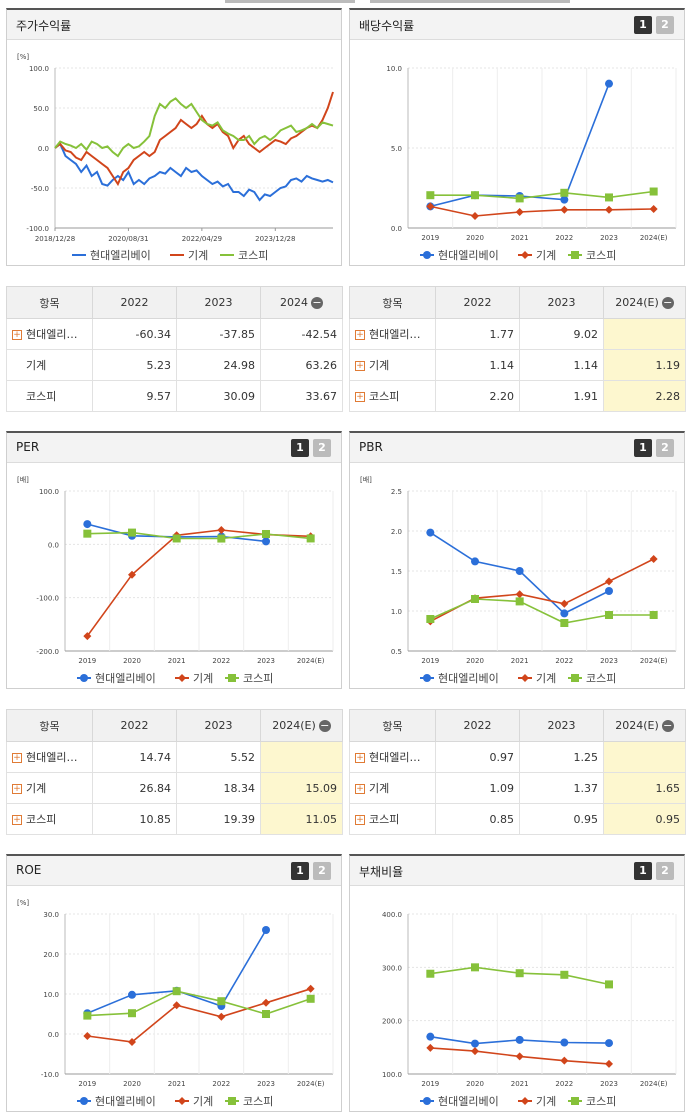 Image resolution: width=691 pixels, height=1115 pixels. Describe the element at coordinates (275, 239) in the screenshot. I see `x-tick-label: 2023/12/28` at that location.